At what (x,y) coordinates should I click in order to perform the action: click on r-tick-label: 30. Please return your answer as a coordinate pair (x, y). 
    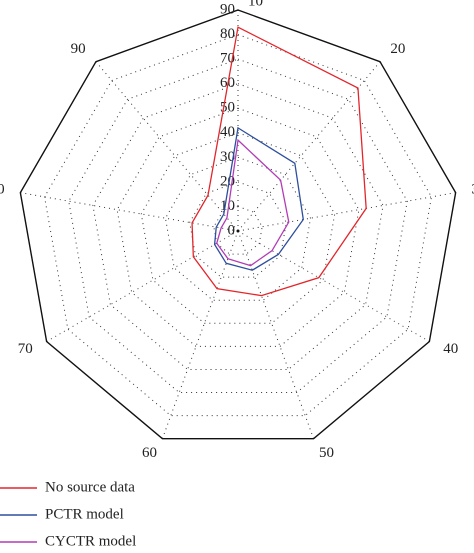
    Looking at the image, I should click on (227, 157).